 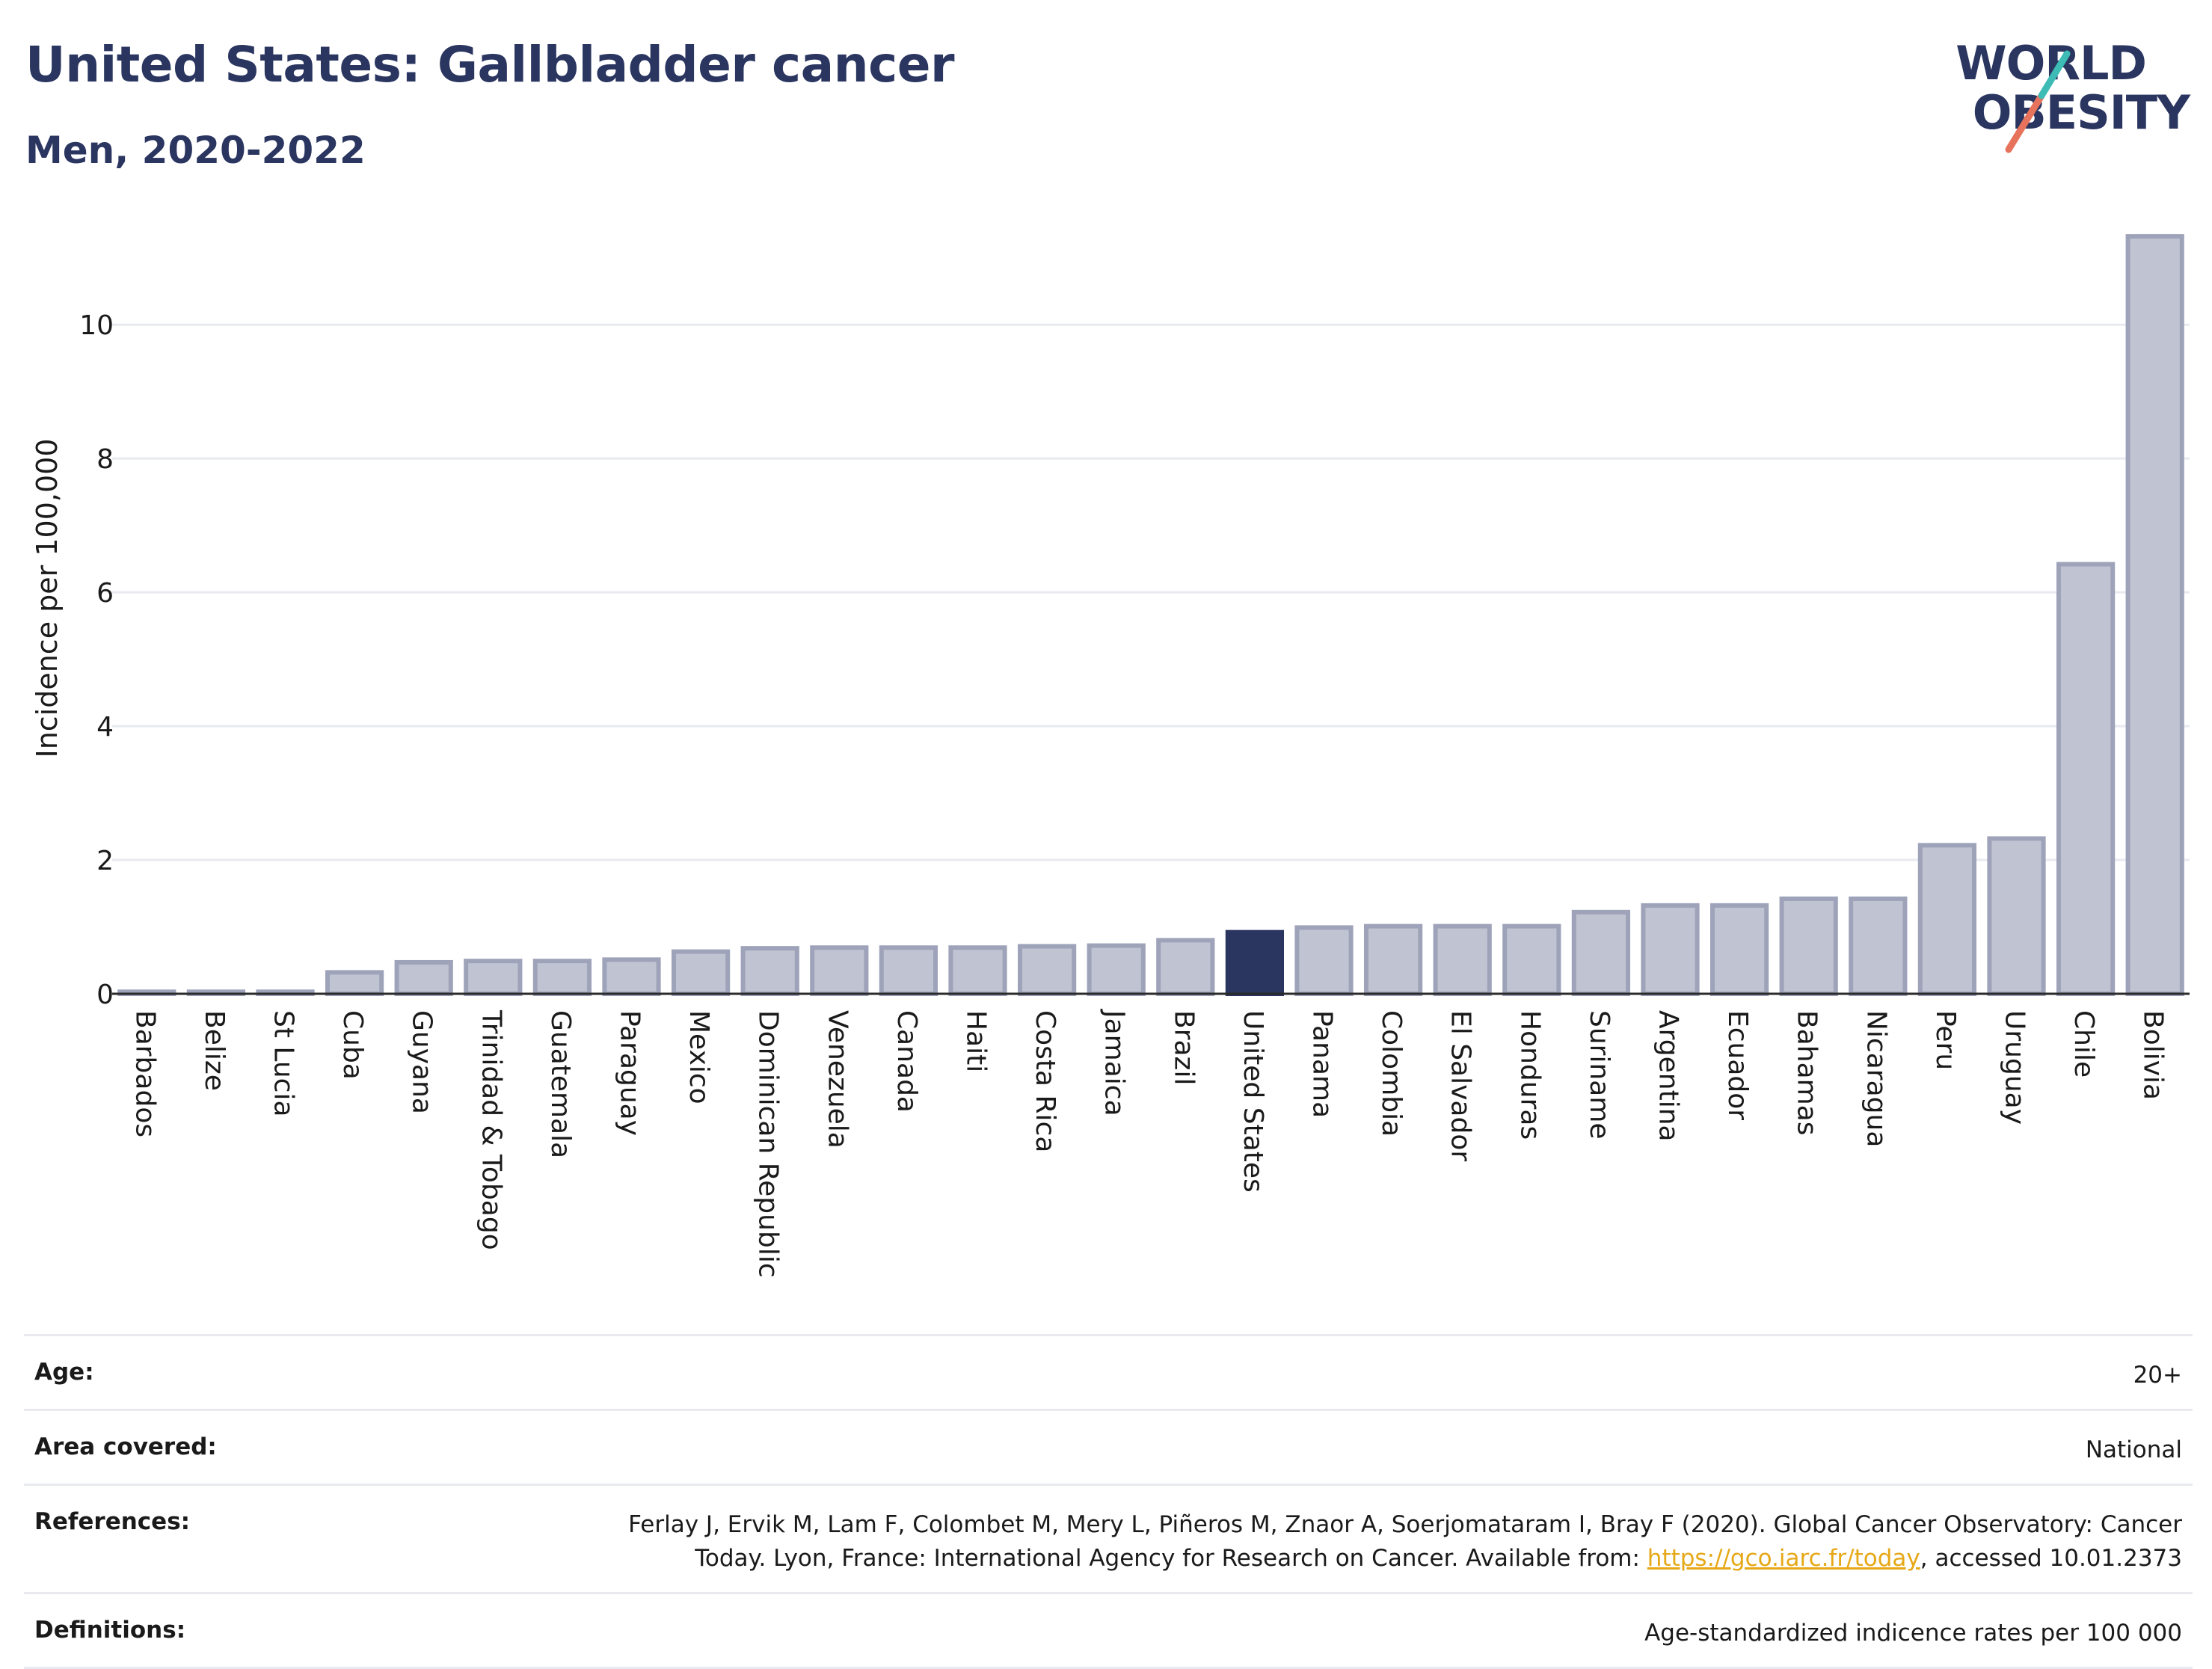 I want to click on bar-mexico, so click(x=701, y=972).